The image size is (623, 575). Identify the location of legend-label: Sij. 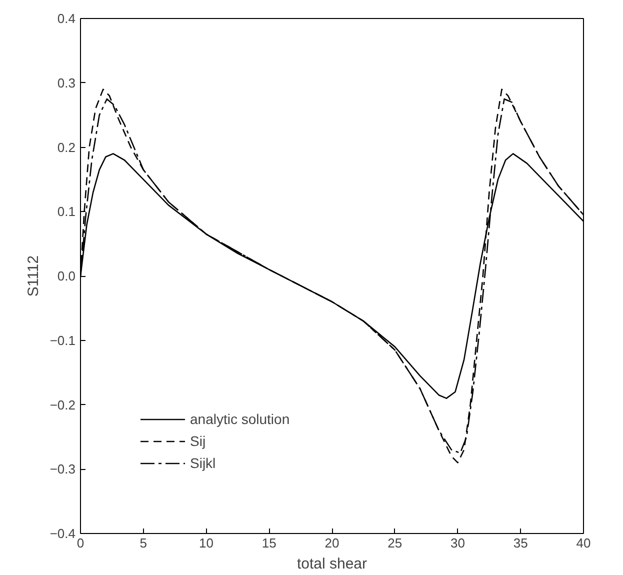
(198, 441).